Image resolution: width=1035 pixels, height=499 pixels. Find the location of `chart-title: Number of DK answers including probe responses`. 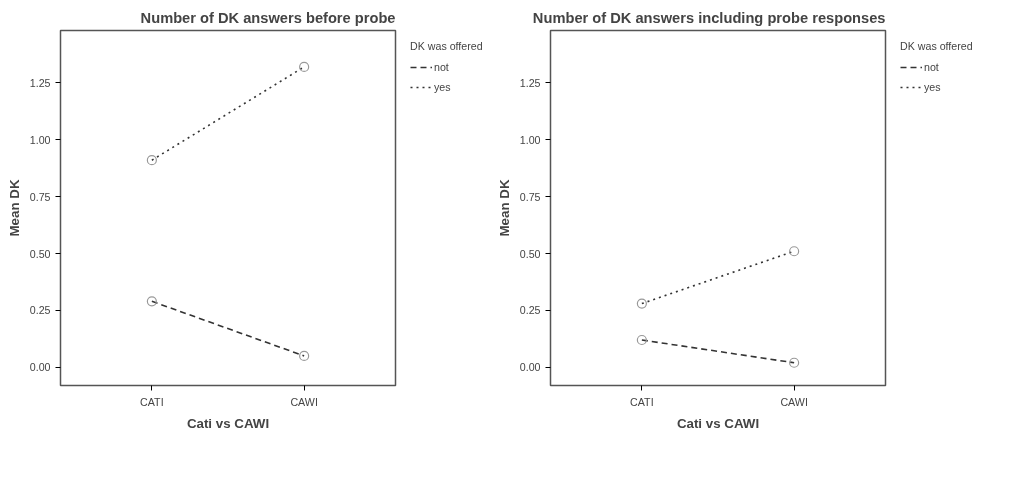

chart-title: Number of DK answers including probe responses is located at coordinates (709, 17).